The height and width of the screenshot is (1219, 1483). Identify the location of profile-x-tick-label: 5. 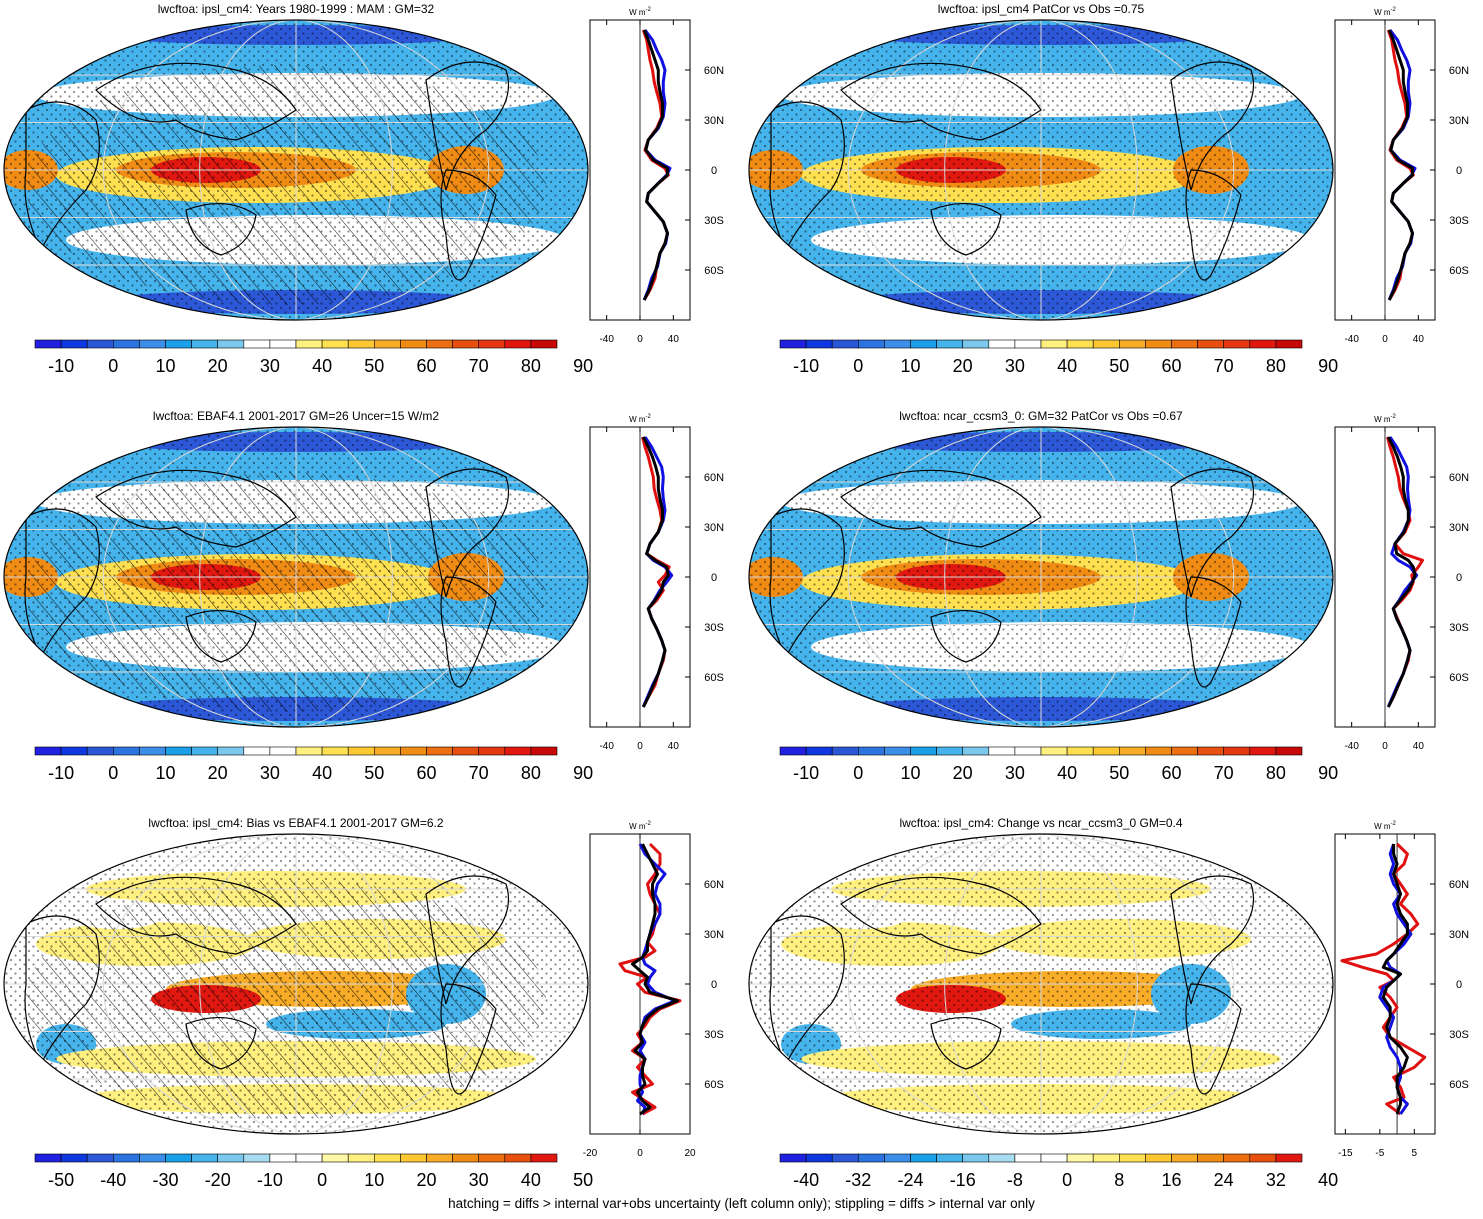
(1415, 1153).